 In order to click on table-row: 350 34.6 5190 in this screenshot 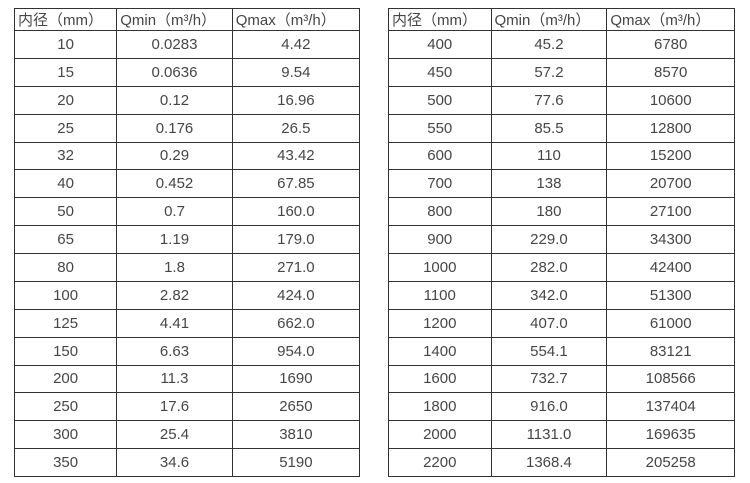, I will do `click(187, 462)`.